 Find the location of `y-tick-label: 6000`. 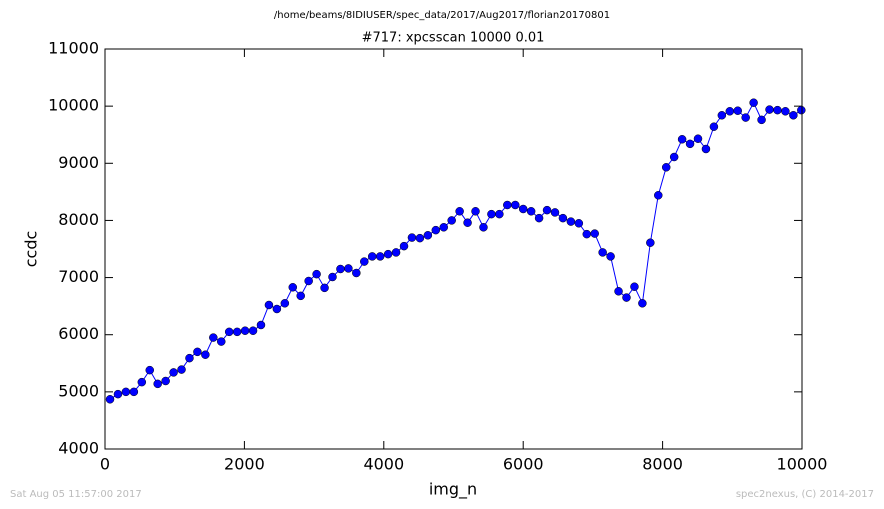

y-tick-label: 6000 is located at coordinates (78, 333).